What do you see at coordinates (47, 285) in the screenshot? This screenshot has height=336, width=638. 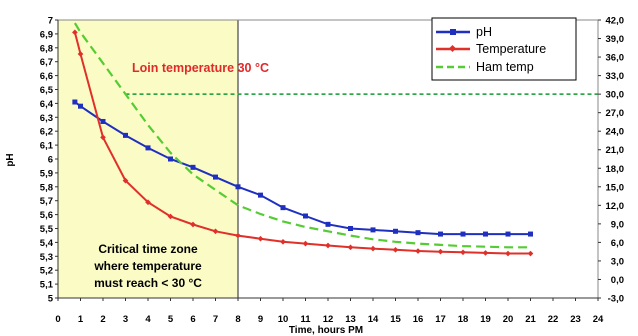 I see `y-tick-label: 5,1` at bounding box center [47, 285].